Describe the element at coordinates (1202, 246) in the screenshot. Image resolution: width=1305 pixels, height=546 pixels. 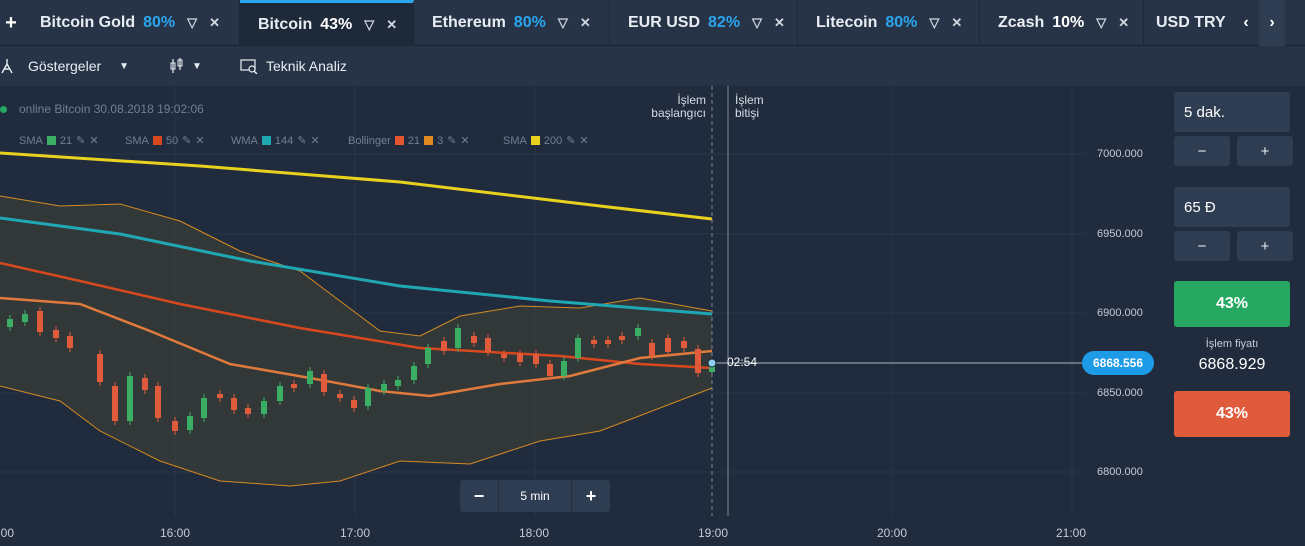
I see `amount-minus-button: −` at that location.